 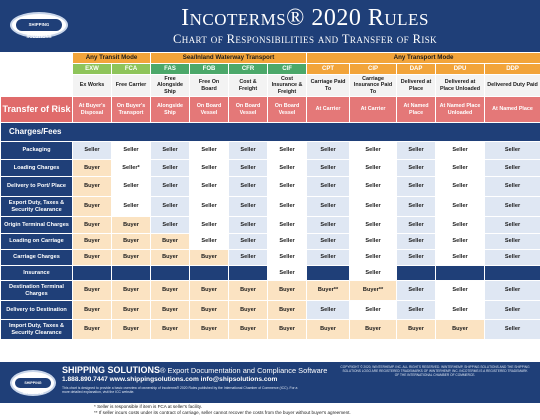 I want to click on row-label: Import Duty, Taxes & Security Clearance, so click(x=36, y=329).